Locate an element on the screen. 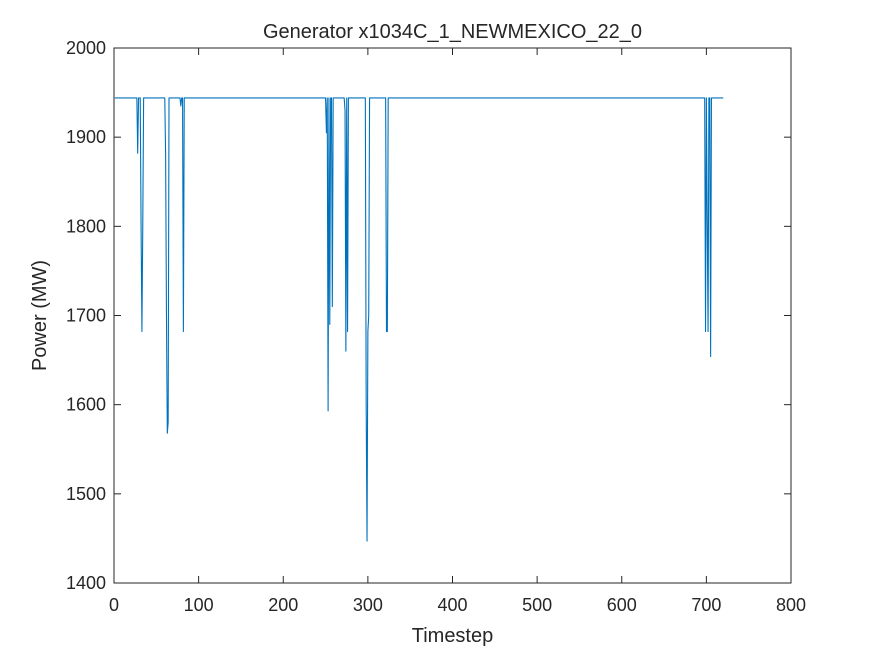 Image resolution: width=875 pixels, height=661 pixels. y-tick-label: 1800 is located at coordinates (86, 226).